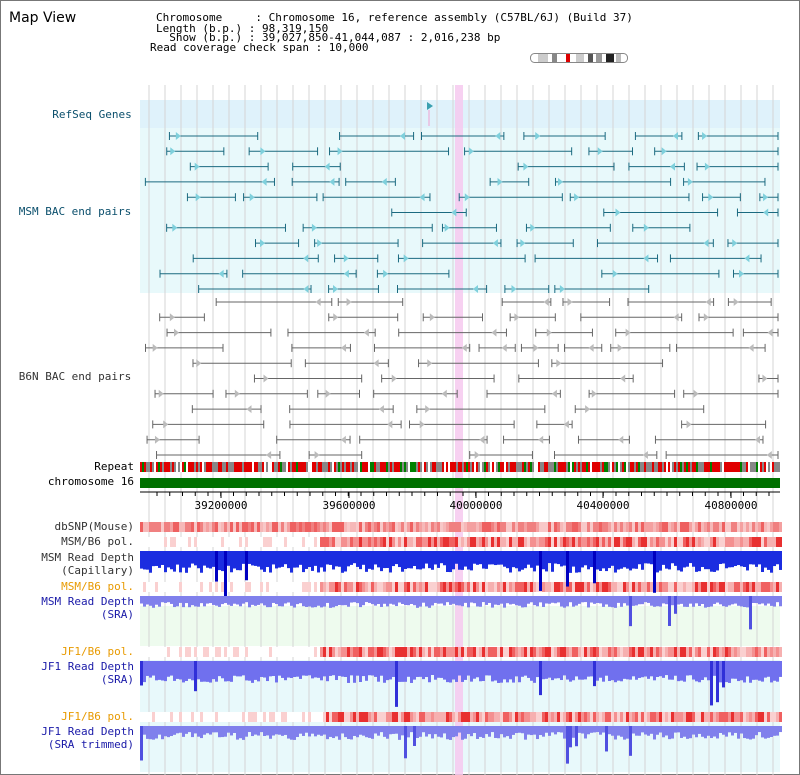  What do you see at coordinates (87, 666) in the screenshot?
I see `jf1-read-depth-sra-label: JF1 Read Depth` at bounding box center [87, 666].